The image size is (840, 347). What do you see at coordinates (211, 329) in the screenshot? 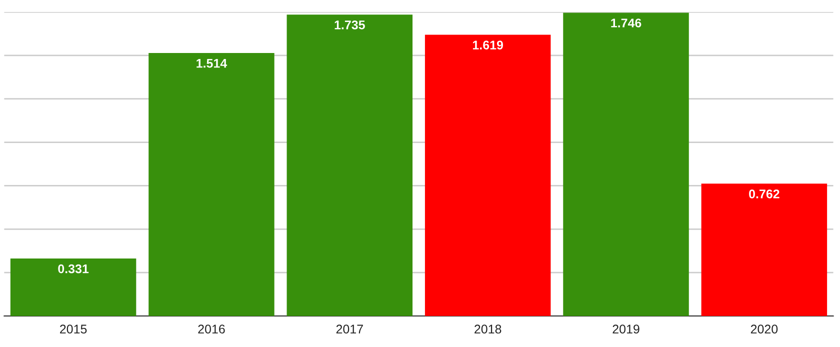
I see `x-tick-label: 2016` at bounding box center [211, 329].